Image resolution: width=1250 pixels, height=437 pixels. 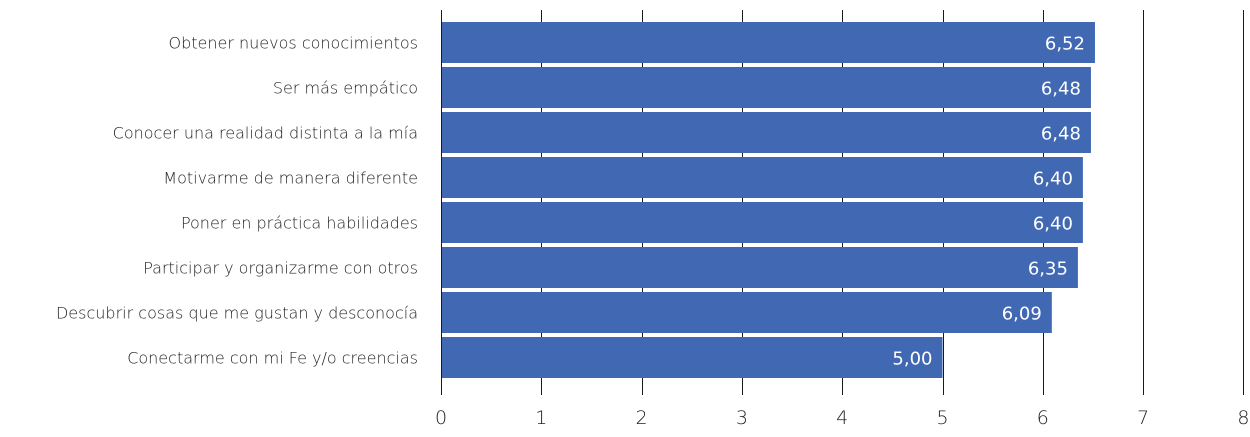 I want to click on category-label: Conectarme con mi Fe y/o creencias, so click(x=272, y=358).